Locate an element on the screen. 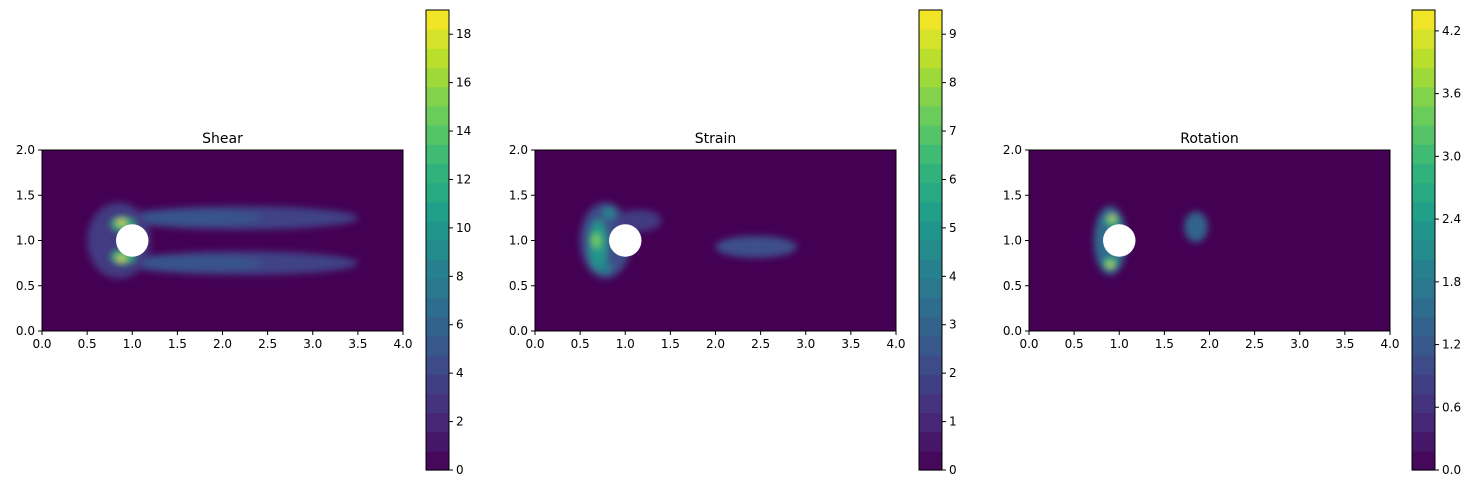 The width and height of the screenshot is (1477, 494). y-tick-label: 1.5 is located at coordinates (518, 195).